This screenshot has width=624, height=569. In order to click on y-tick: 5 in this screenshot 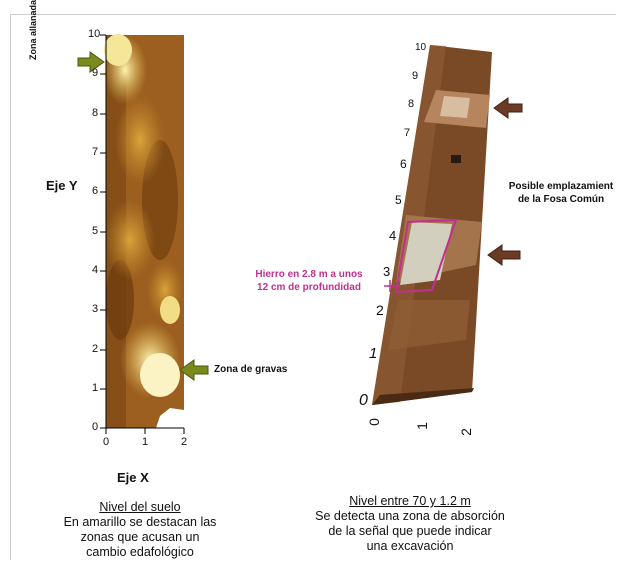, I will do `click(95, 231)`.